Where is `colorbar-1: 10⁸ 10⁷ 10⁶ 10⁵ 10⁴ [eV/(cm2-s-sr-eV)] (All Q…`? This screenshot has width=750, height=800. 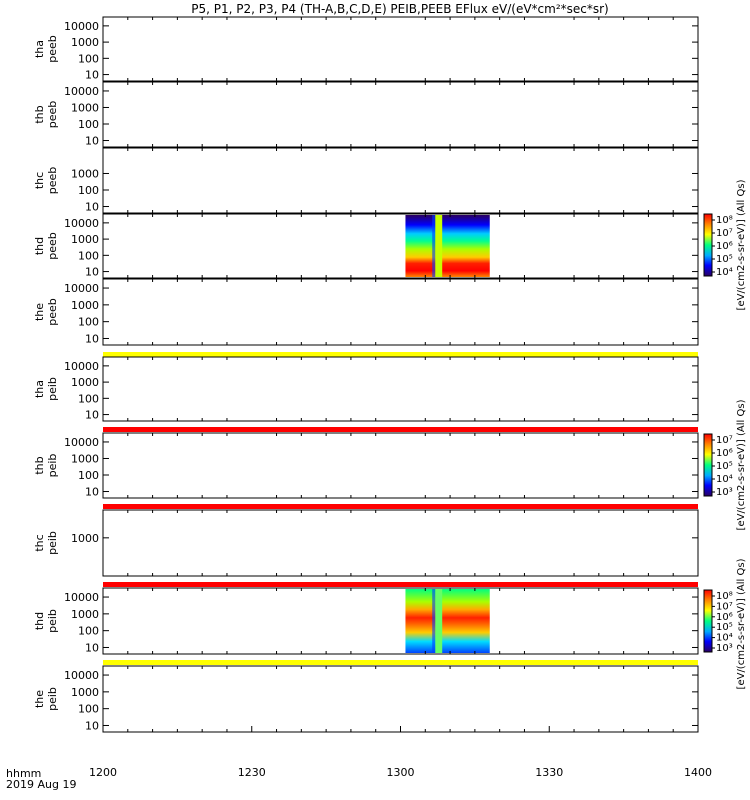 colorbar-1: 10⁸ 10⁷ 10⁶ 10⁵ 10⁴ [eV/(cm2-s-sr-eV)] (All Q… is located at coordinates (725, 244).